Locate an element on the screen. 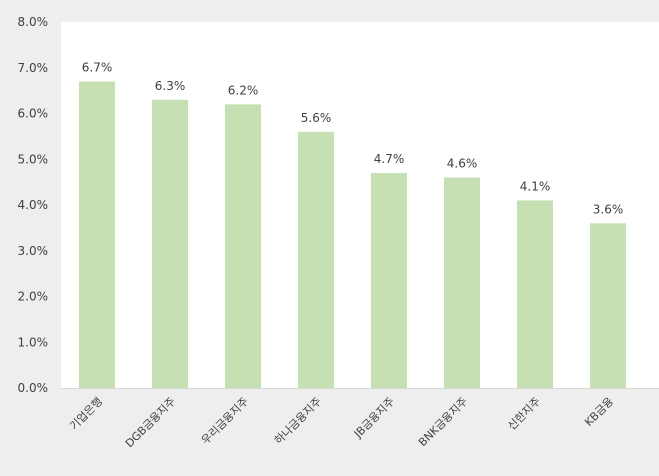 The width and height of the screenshot is (659, 476). y-tick-label: 2.0% is located at coordinates (33, 297).